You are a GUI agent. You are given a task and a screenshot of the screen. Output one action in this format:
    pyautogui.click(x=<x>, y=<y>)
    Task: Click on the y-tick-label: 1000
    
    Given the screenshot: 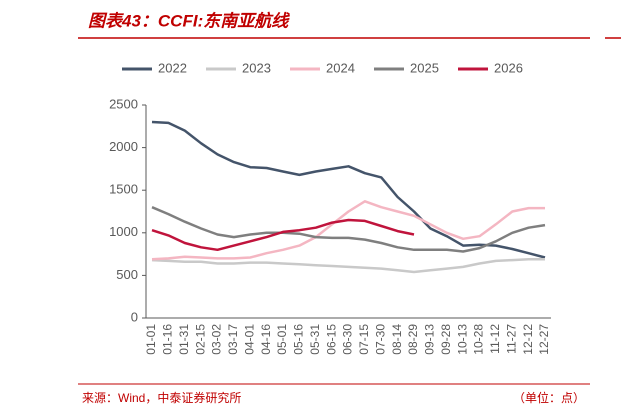 What is the action you would take?
    pyautogui.click(x=123, y=231)
    